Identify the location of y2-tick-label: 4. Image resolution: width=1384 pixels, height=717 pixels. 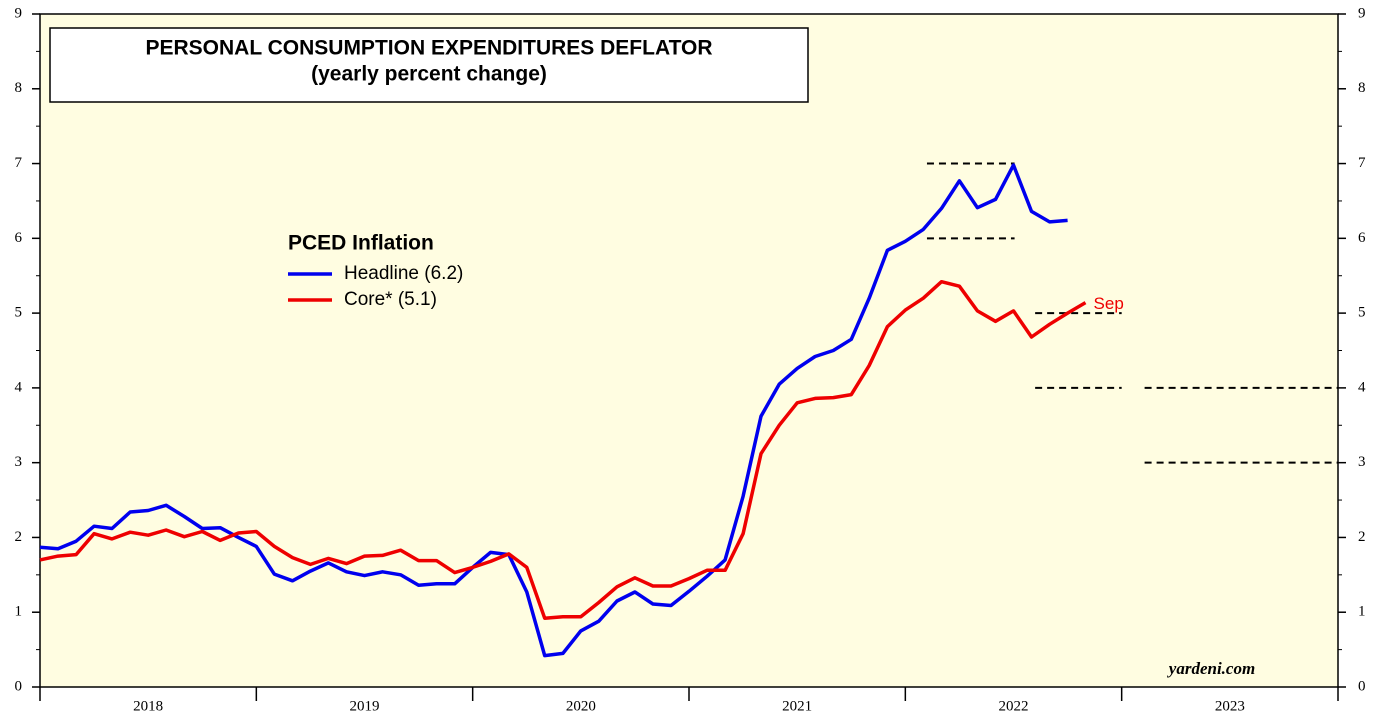
(1362, 387).